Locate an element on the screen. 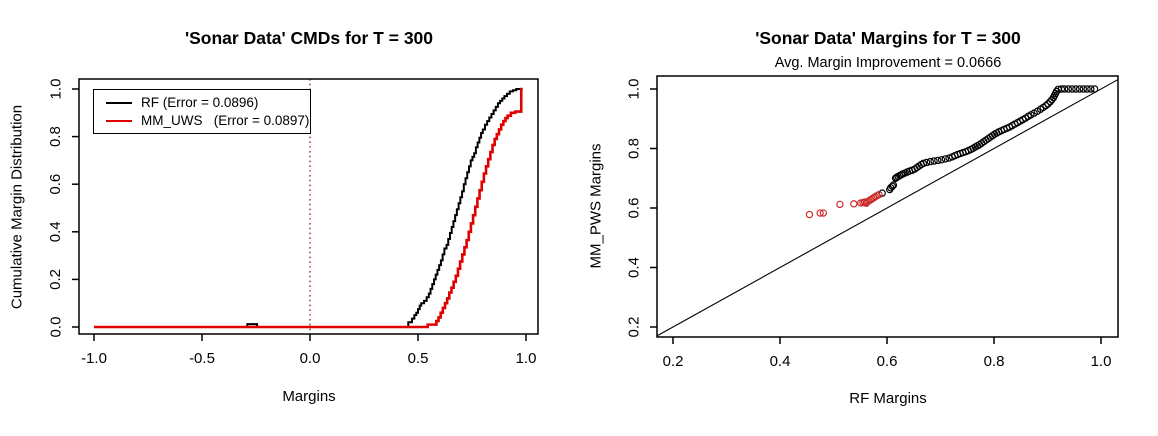  x-tick-label: -0.5 is located at coordinates (202, 358).